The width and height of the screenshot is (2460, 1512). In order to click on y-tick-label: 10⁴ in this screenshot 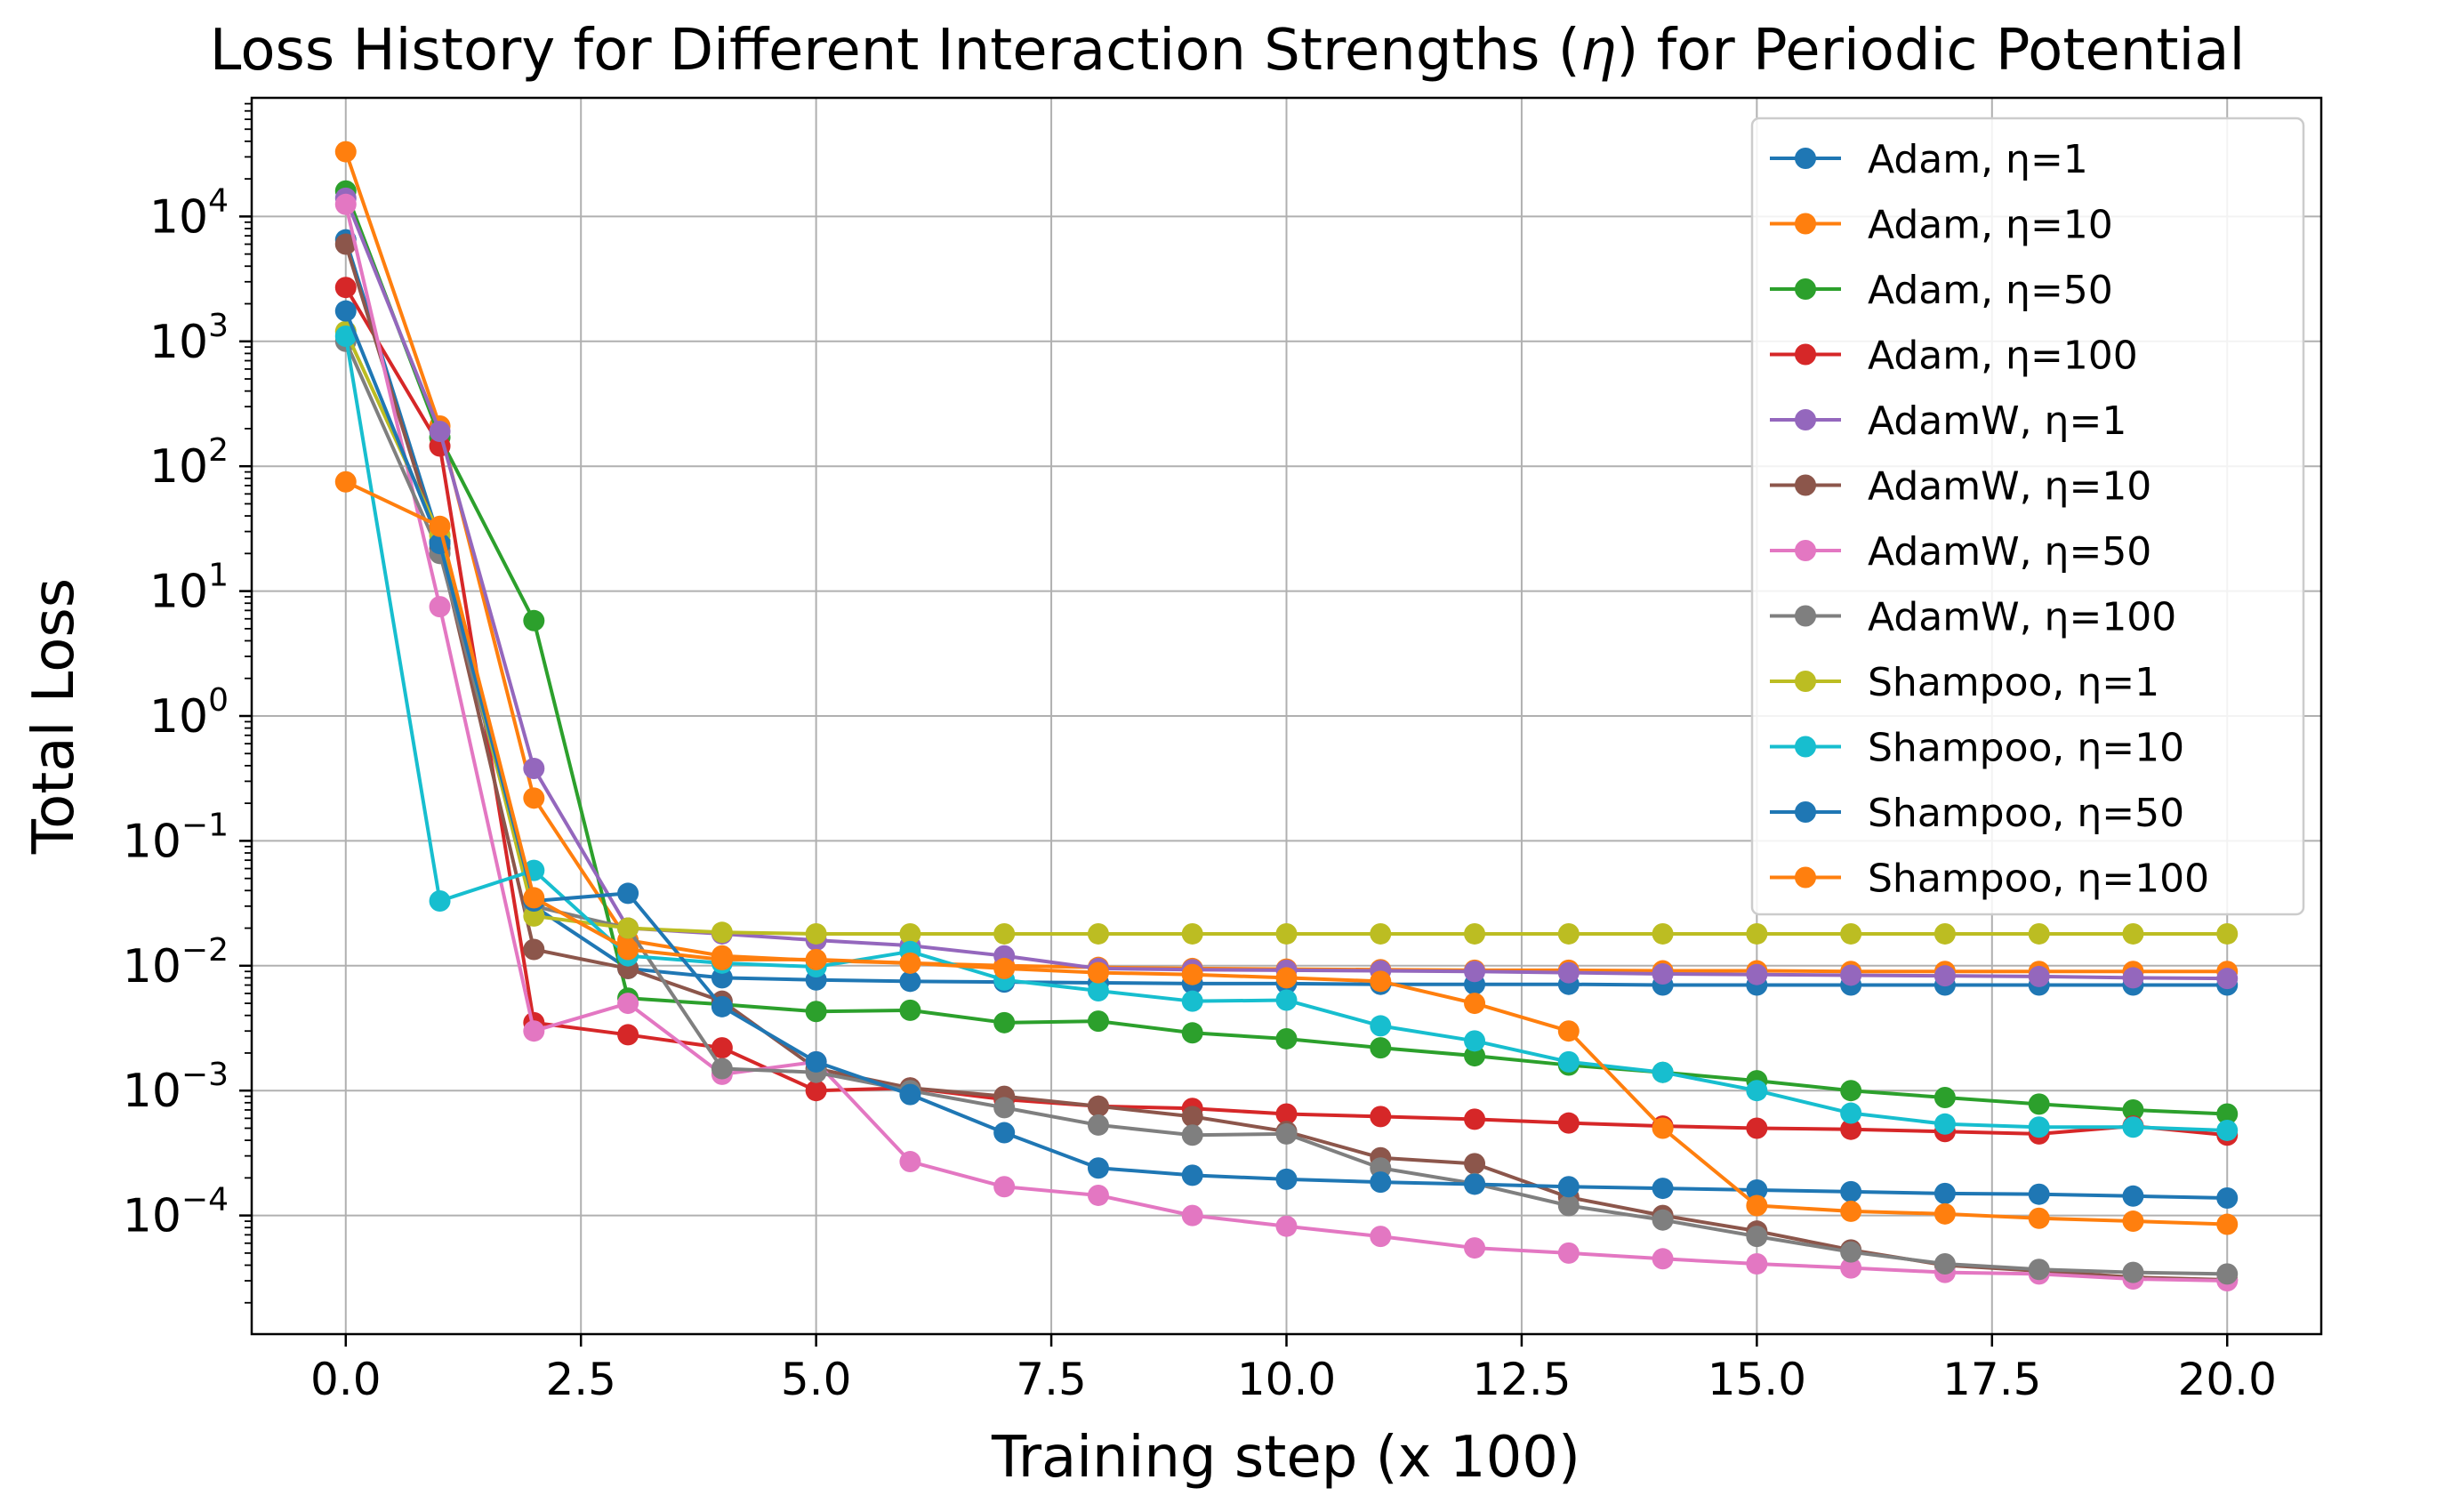, I will do `click(189, 213)`.